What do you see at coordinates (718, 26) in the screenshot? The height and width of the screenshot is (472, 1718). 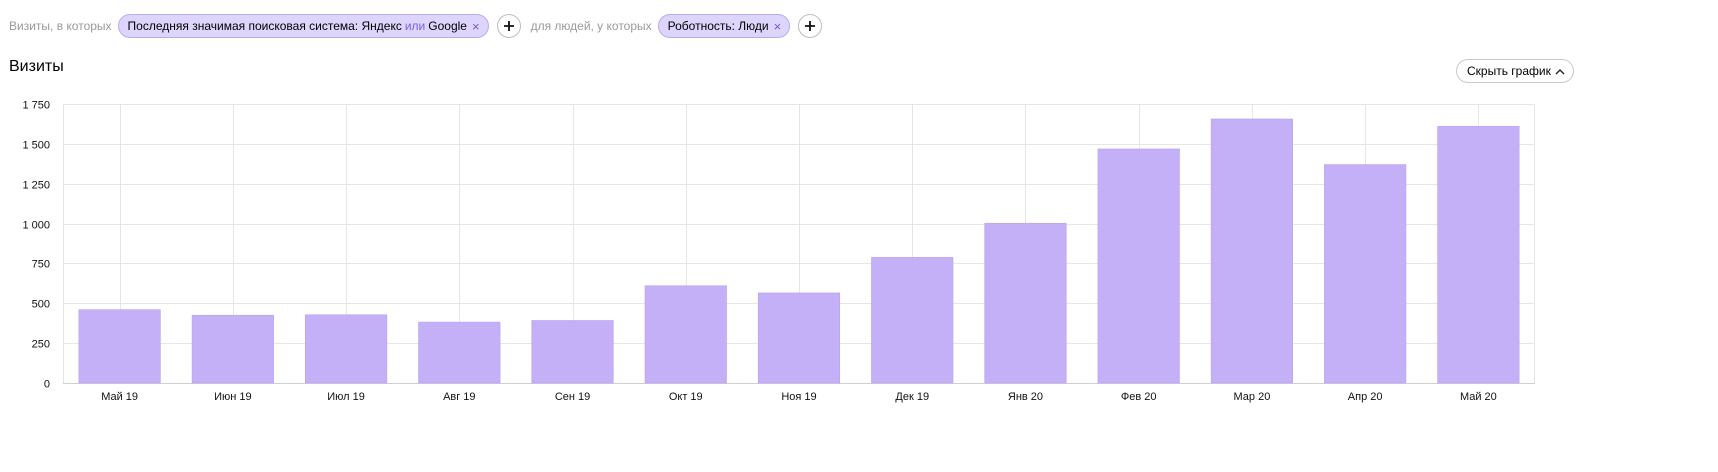 I see `chip-text: Роботность: Люди` at bounding box center [718, 26].